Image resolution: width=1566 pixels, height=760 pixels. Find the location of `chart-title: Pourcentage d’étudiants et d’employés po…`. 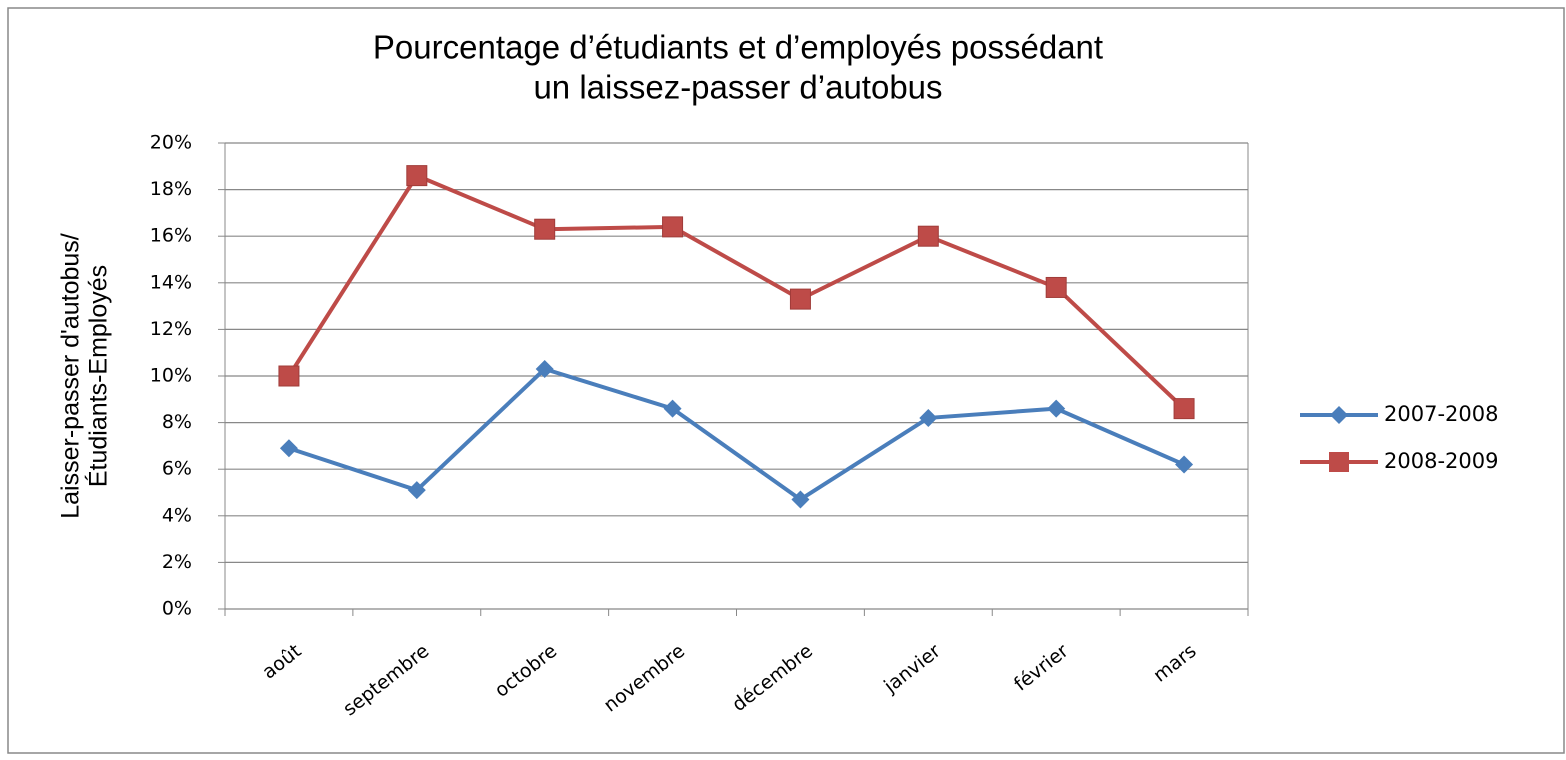

chart-title: Pourcentage d’étudiants et d’employés po… is located at coordinates (738, 47).